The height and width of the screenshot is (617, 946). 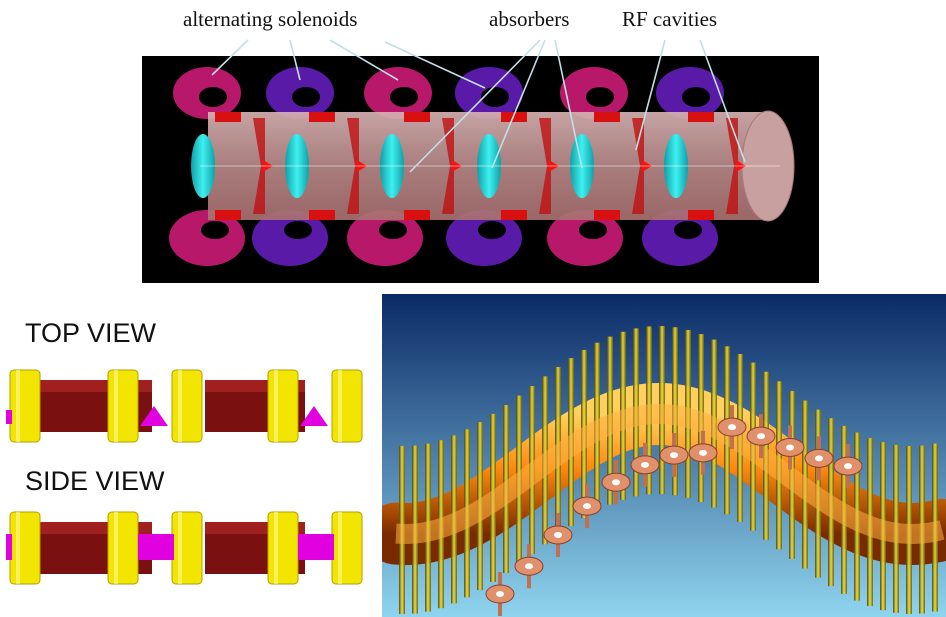 What do you see at coordinates (91, 333) in the screenshot?
I see `top-view-label: TOP VIEW` at bounding box center [91, 333].